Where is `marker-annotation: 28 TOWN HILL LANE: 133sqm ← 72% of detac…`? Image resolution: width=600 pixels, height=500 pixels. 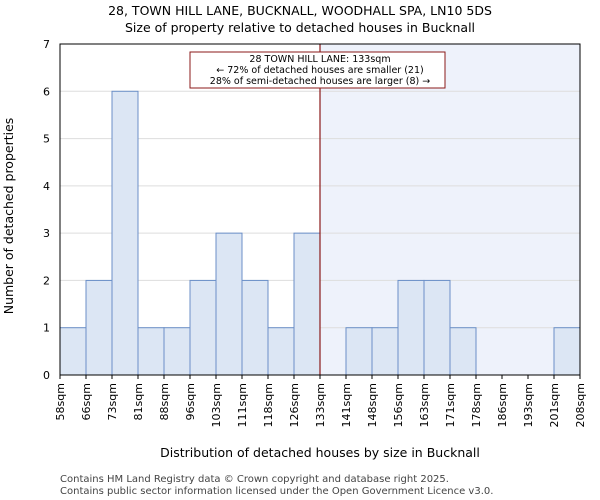 marker-annotation: 28 TOWN HILL LANE: 133sqm ← 72% of detac… is located at coordinates (317, 70).